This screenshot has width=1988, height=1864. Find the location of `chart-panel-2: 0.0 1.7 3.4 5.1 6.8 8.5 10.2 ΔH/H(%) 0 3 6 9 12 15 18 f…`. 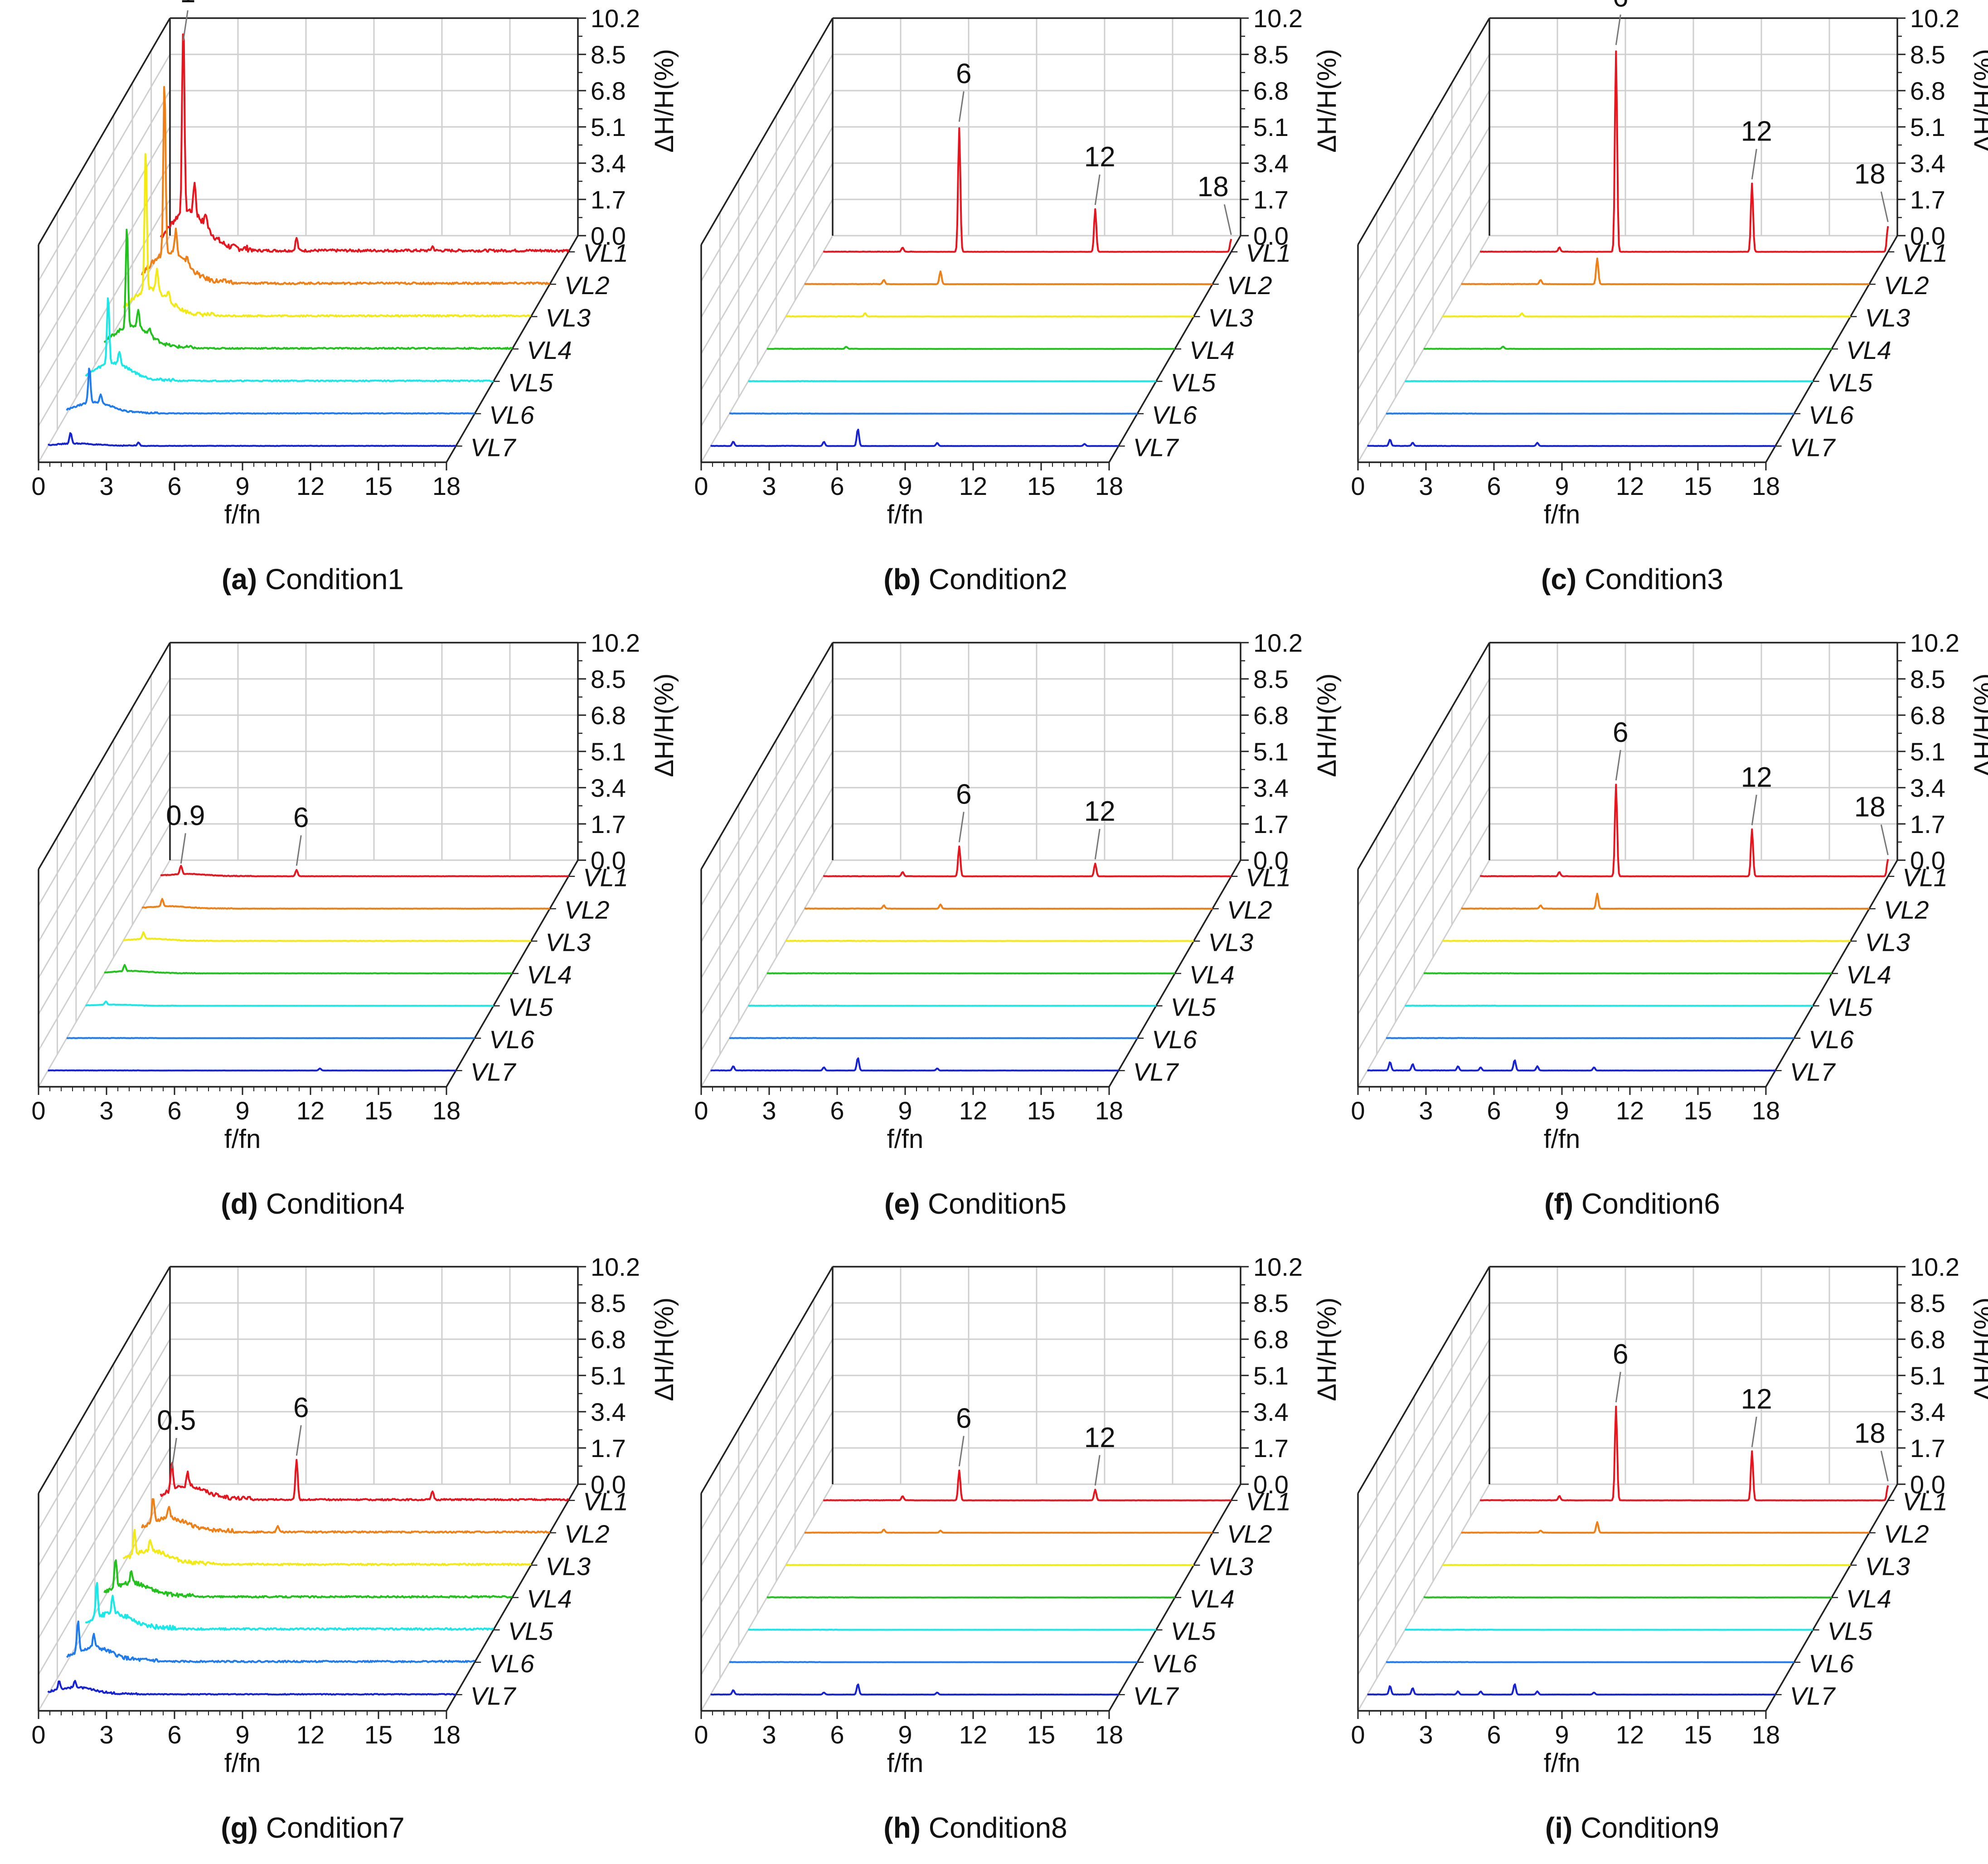

chart-panel-2: 0.0 1.7 3.4 5.1 6.8 8.5 10.2 ΔH/H(%) 0 3 6 9 12 15 18 f… is located at coordinates (1018, 300).